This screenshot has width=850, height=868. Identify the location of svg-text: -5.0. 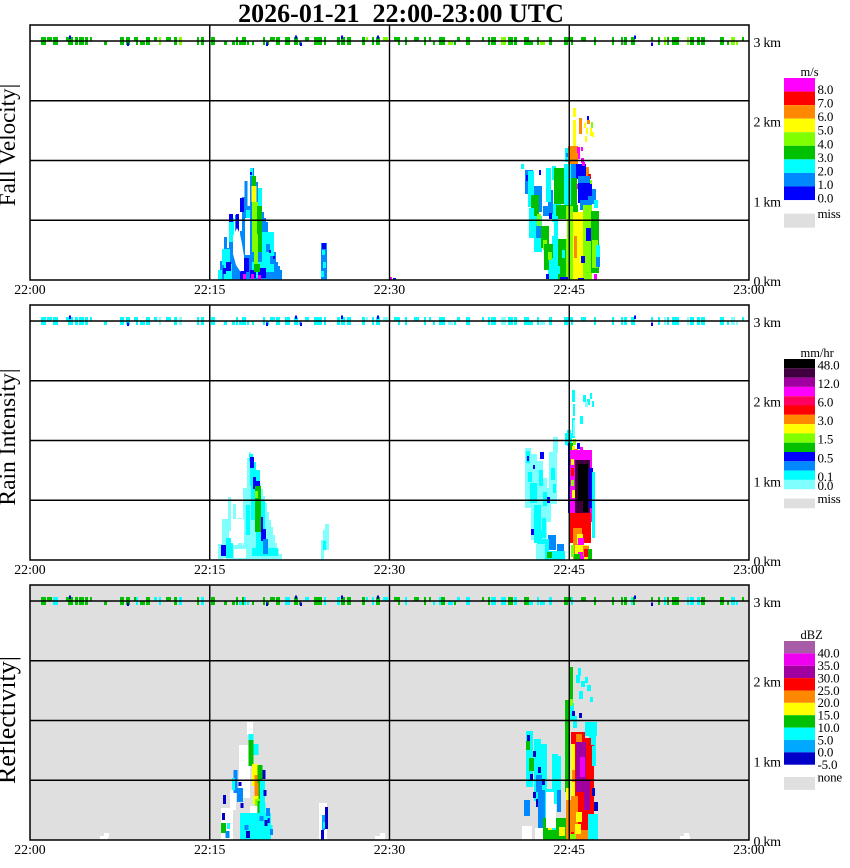
(828, 764).